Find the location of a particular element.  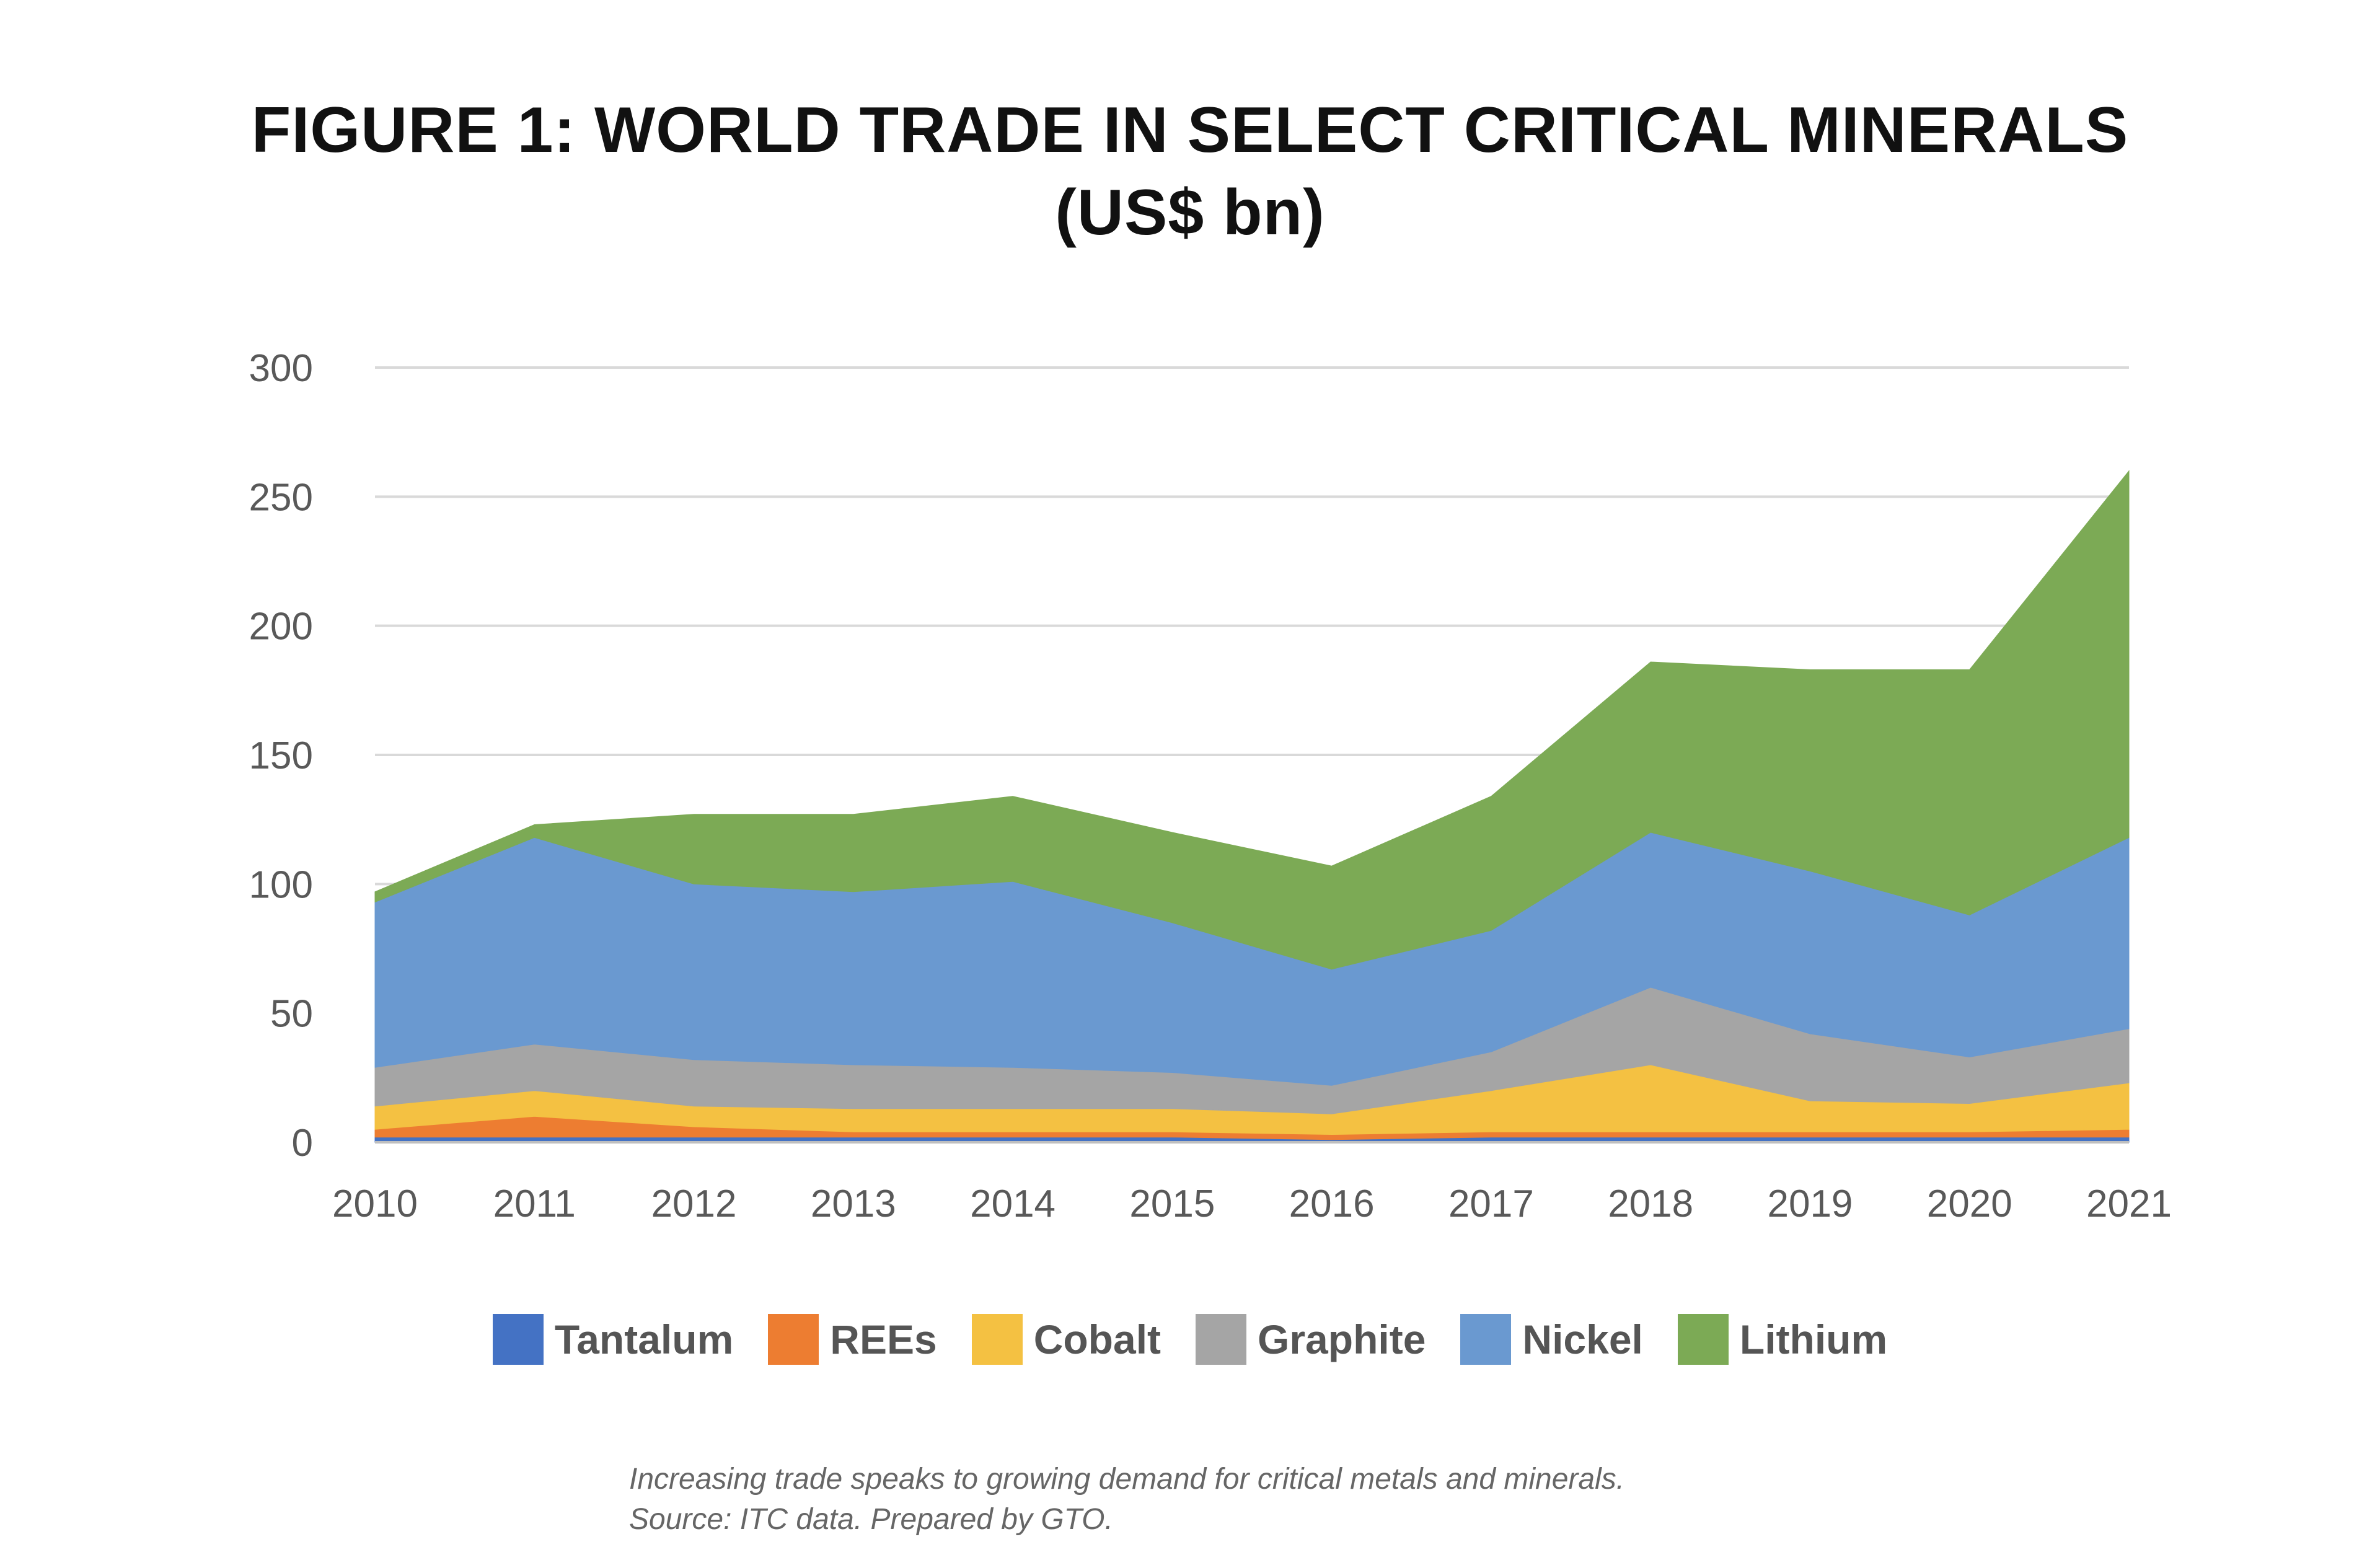

x-tick-label: 2011 is located at coordinates (534, 1204).